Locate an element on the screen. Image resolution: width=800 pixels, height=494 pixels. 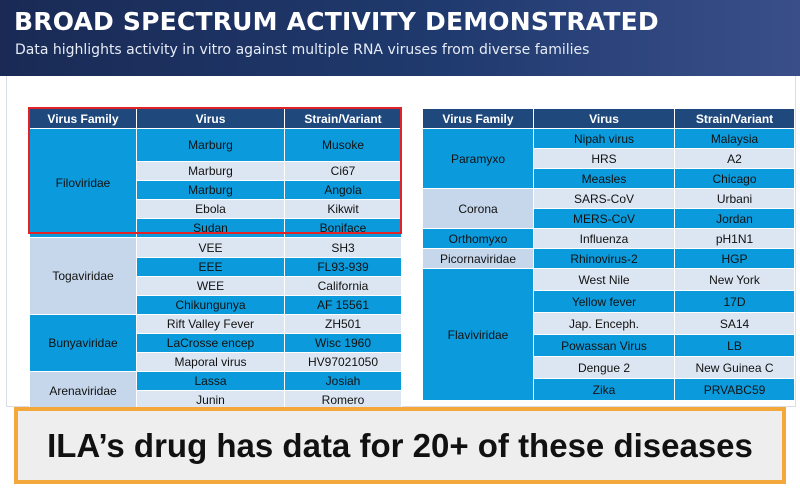
family-cell: Bunyaviridae is located at coordinates (83, 343).